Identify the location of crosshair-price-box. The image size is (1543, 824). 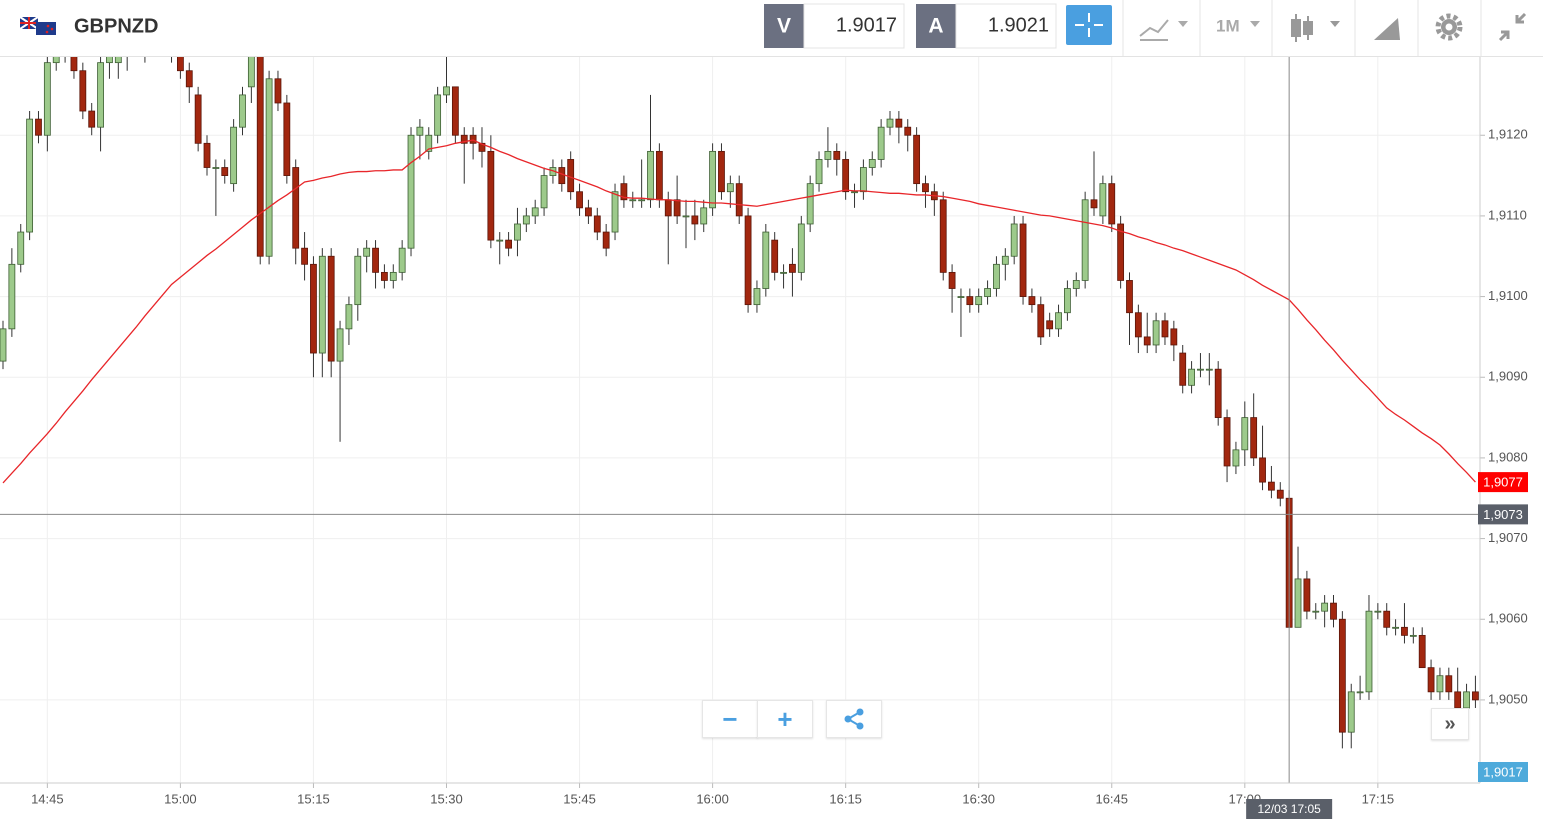
(1503, 514).